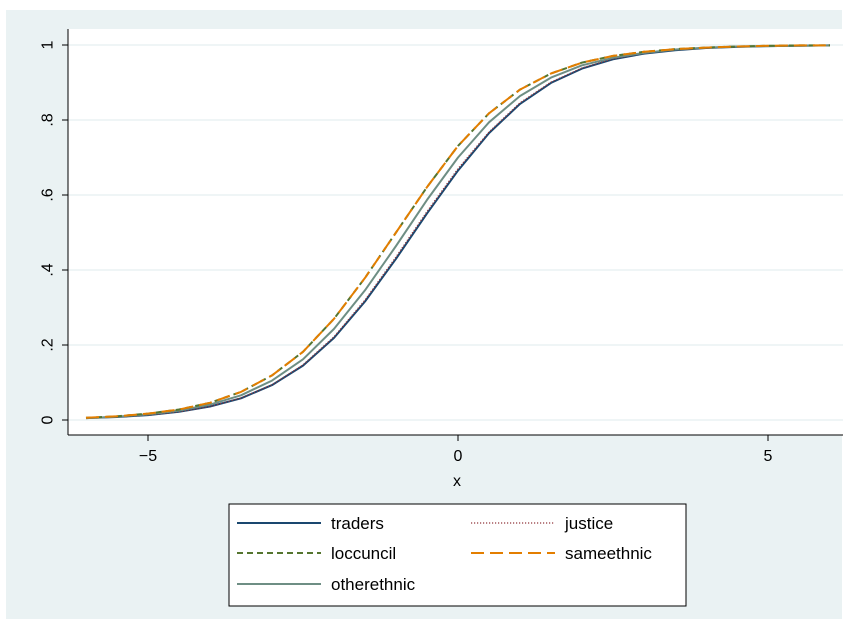 The image size is (848, 625). Describe the element at coordinates (48, 269) in the screenshot. I see `y-tick-label-2: .4` at that location.